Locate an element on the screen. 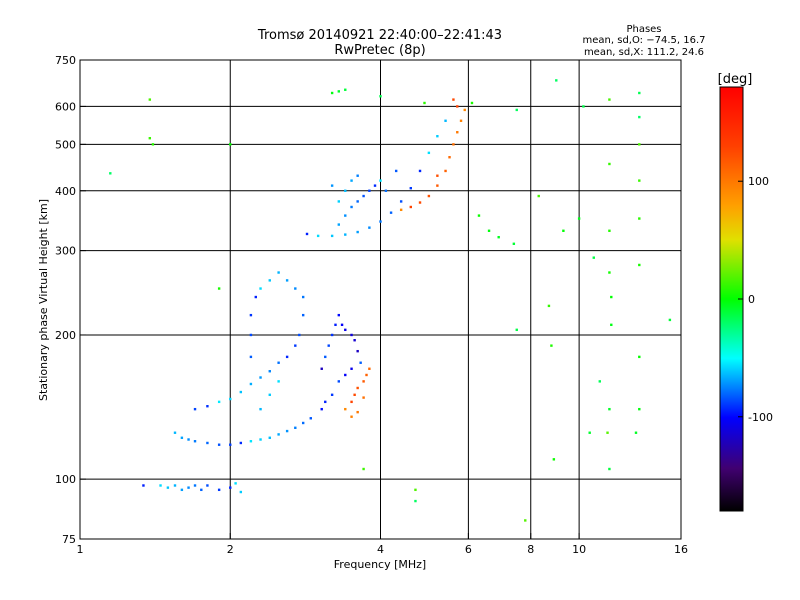  x-tick-label: 1 is located at coordinates (80, 549).